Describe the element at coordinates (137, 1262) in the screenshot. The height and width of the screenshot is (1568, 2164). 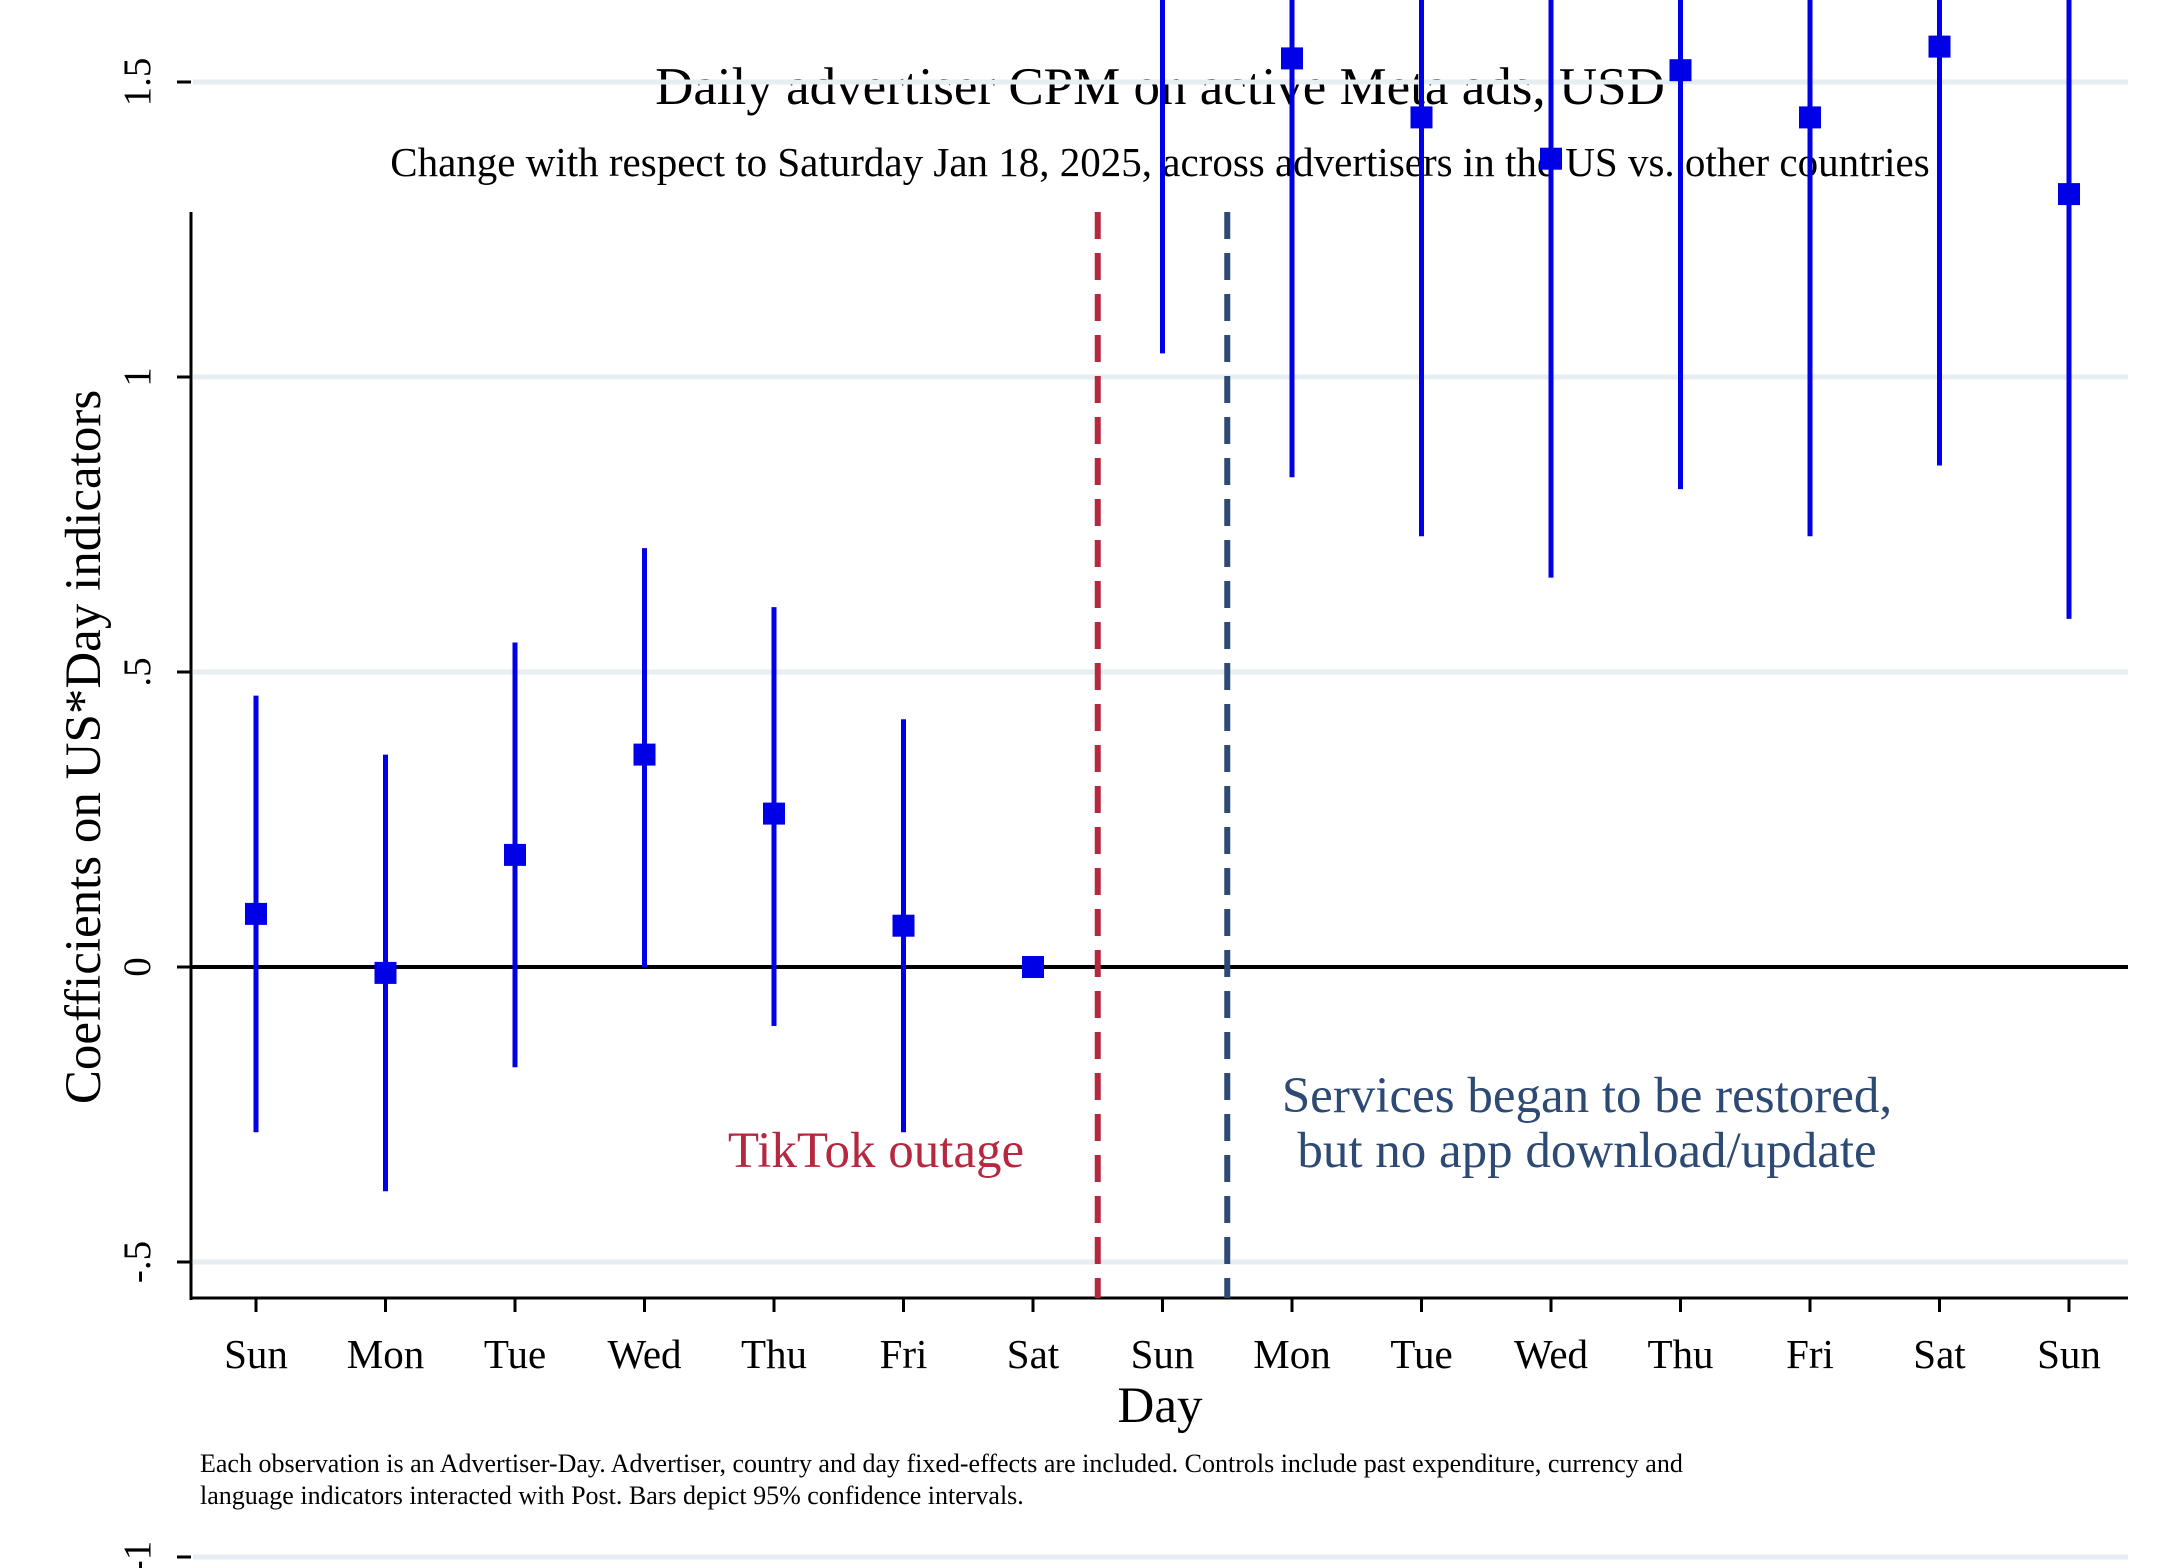
I see `y-tick-label: -.5` at that location.